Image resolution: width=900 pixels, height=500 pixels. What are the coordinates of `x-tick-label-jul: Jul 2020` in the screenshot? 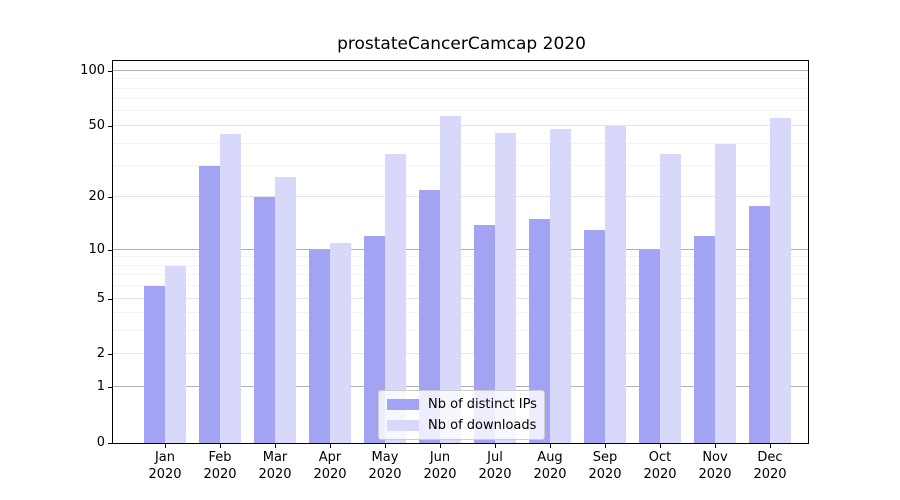 It's located at (495, 466).